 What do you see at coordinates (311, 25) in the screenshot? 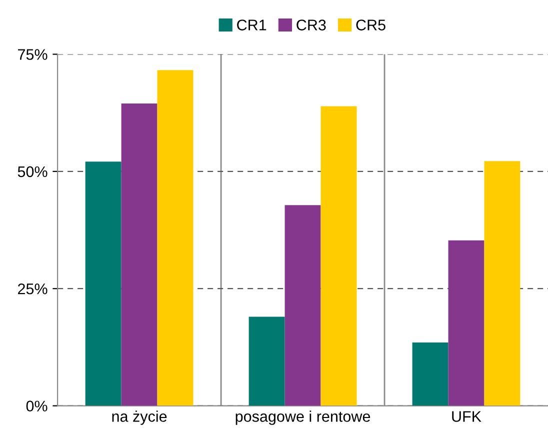
I see `legend-label: CR3` at bounding box center [311, 25].